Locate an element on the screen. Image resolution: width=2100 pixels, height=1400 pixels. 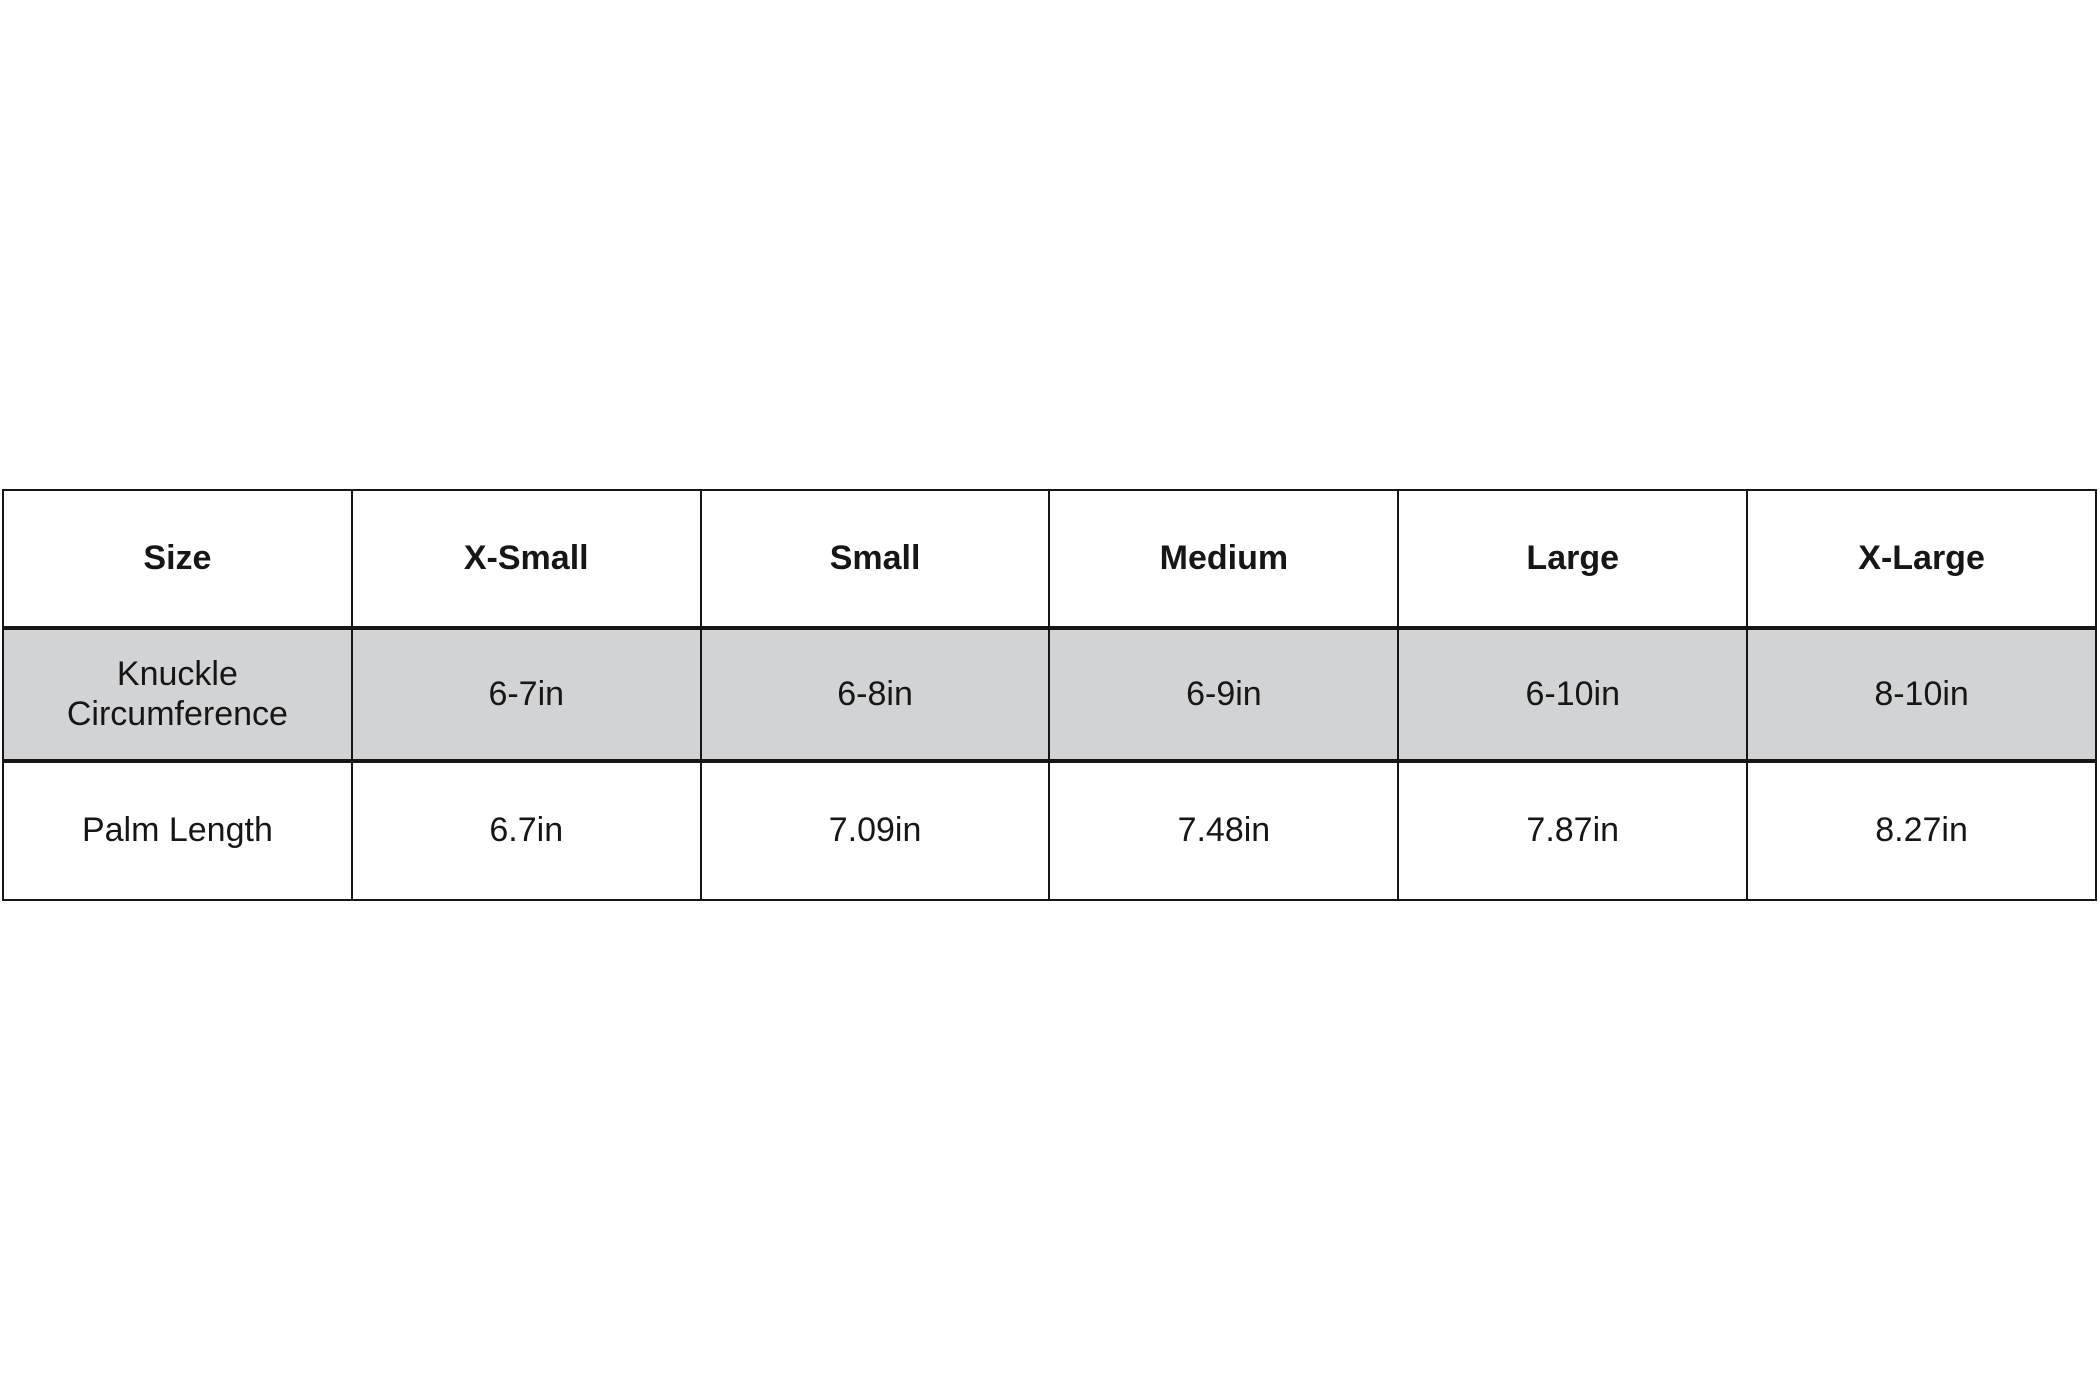
cell-palm-small: 7.09in is located at coordinates (875, 830).